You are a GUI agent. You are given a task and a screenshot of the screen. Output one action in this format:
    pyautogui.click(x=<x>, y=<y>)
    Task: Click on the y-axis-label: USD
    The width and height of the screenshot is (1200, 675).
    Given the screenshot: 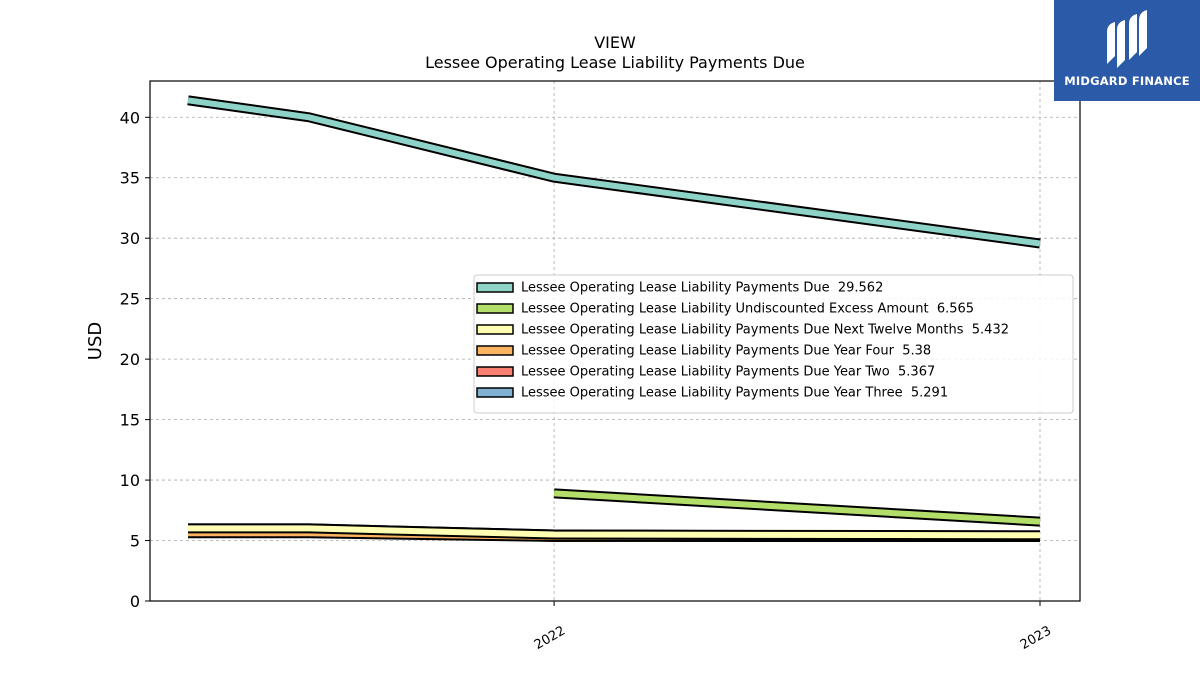 What is the action you would take?
    pyautogui.click(x=95, y=341)
    